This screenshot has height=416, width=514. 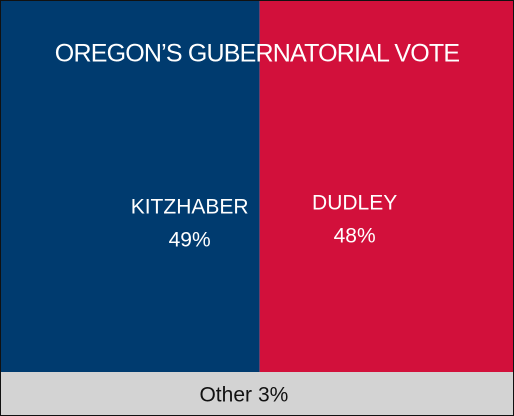 What do you see at coordinates (273, 395) in the screenshot?
I see `value-label: 3%` at bounding box center [273, 395].